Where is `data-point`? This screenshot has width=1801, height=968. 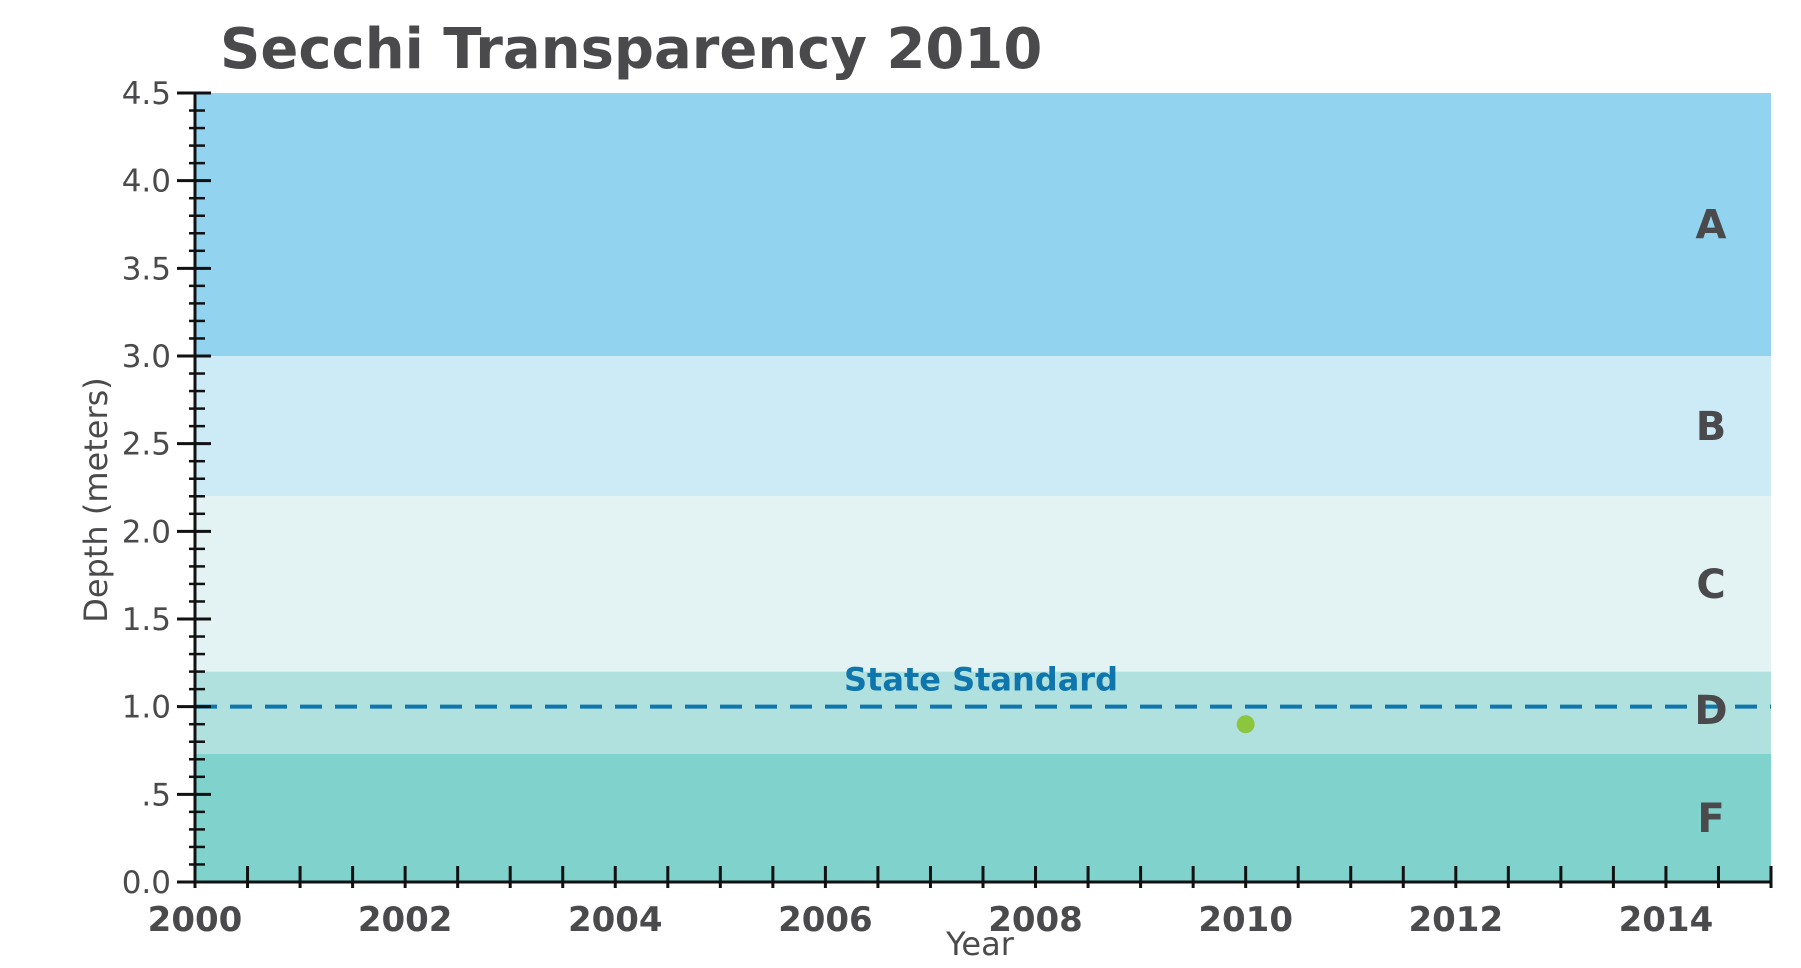 data-point is located at coordinates (1245, 724).